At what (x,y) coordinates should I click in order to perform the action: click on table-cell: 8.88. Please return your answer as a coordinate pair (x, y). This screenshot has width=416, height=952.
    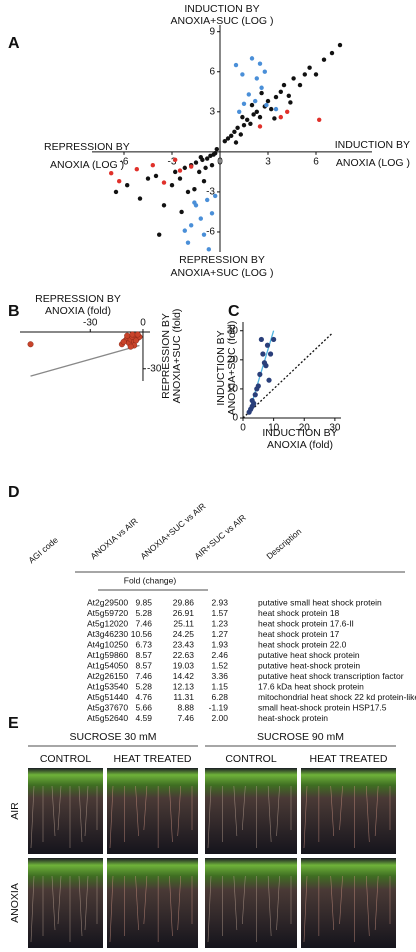
    Looking at the image, I should click on (185, 707).